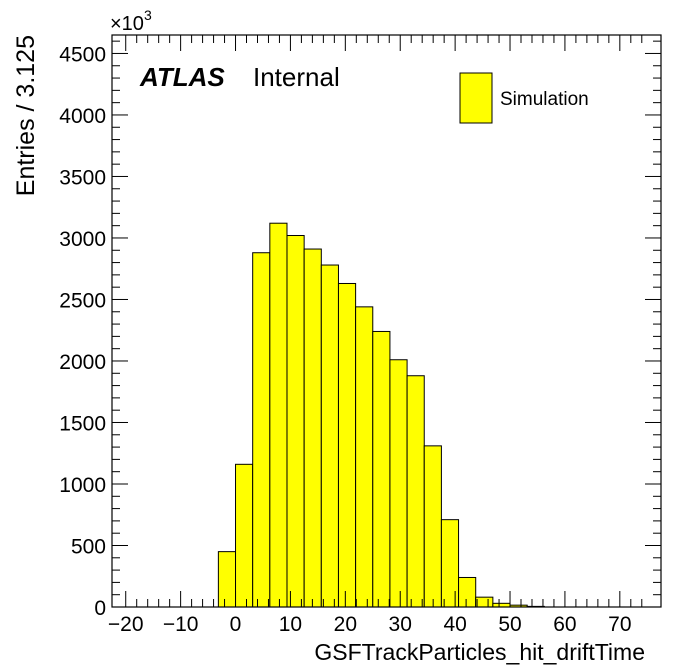 The width and height of the screenshot is (696, 672). Describe the element at coordinates (290, 624) in the screenshot. I see `x-tick-label: 10` at that location.